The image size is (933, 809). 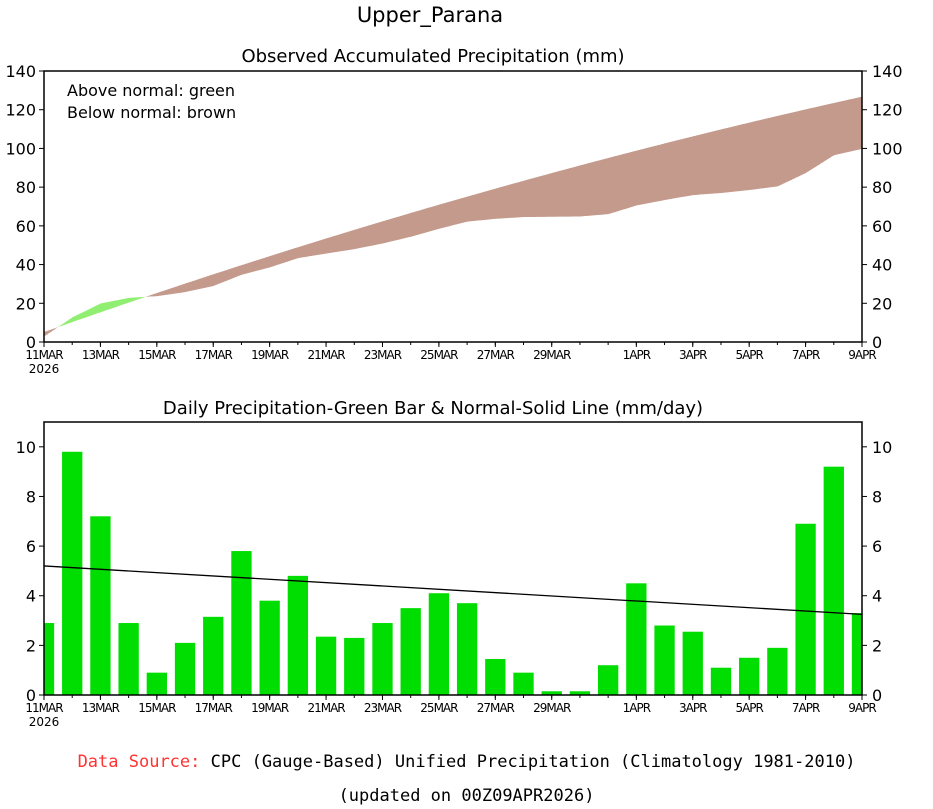 I want to click on data-source-label: Data Source:, so click(x=139, y=762).